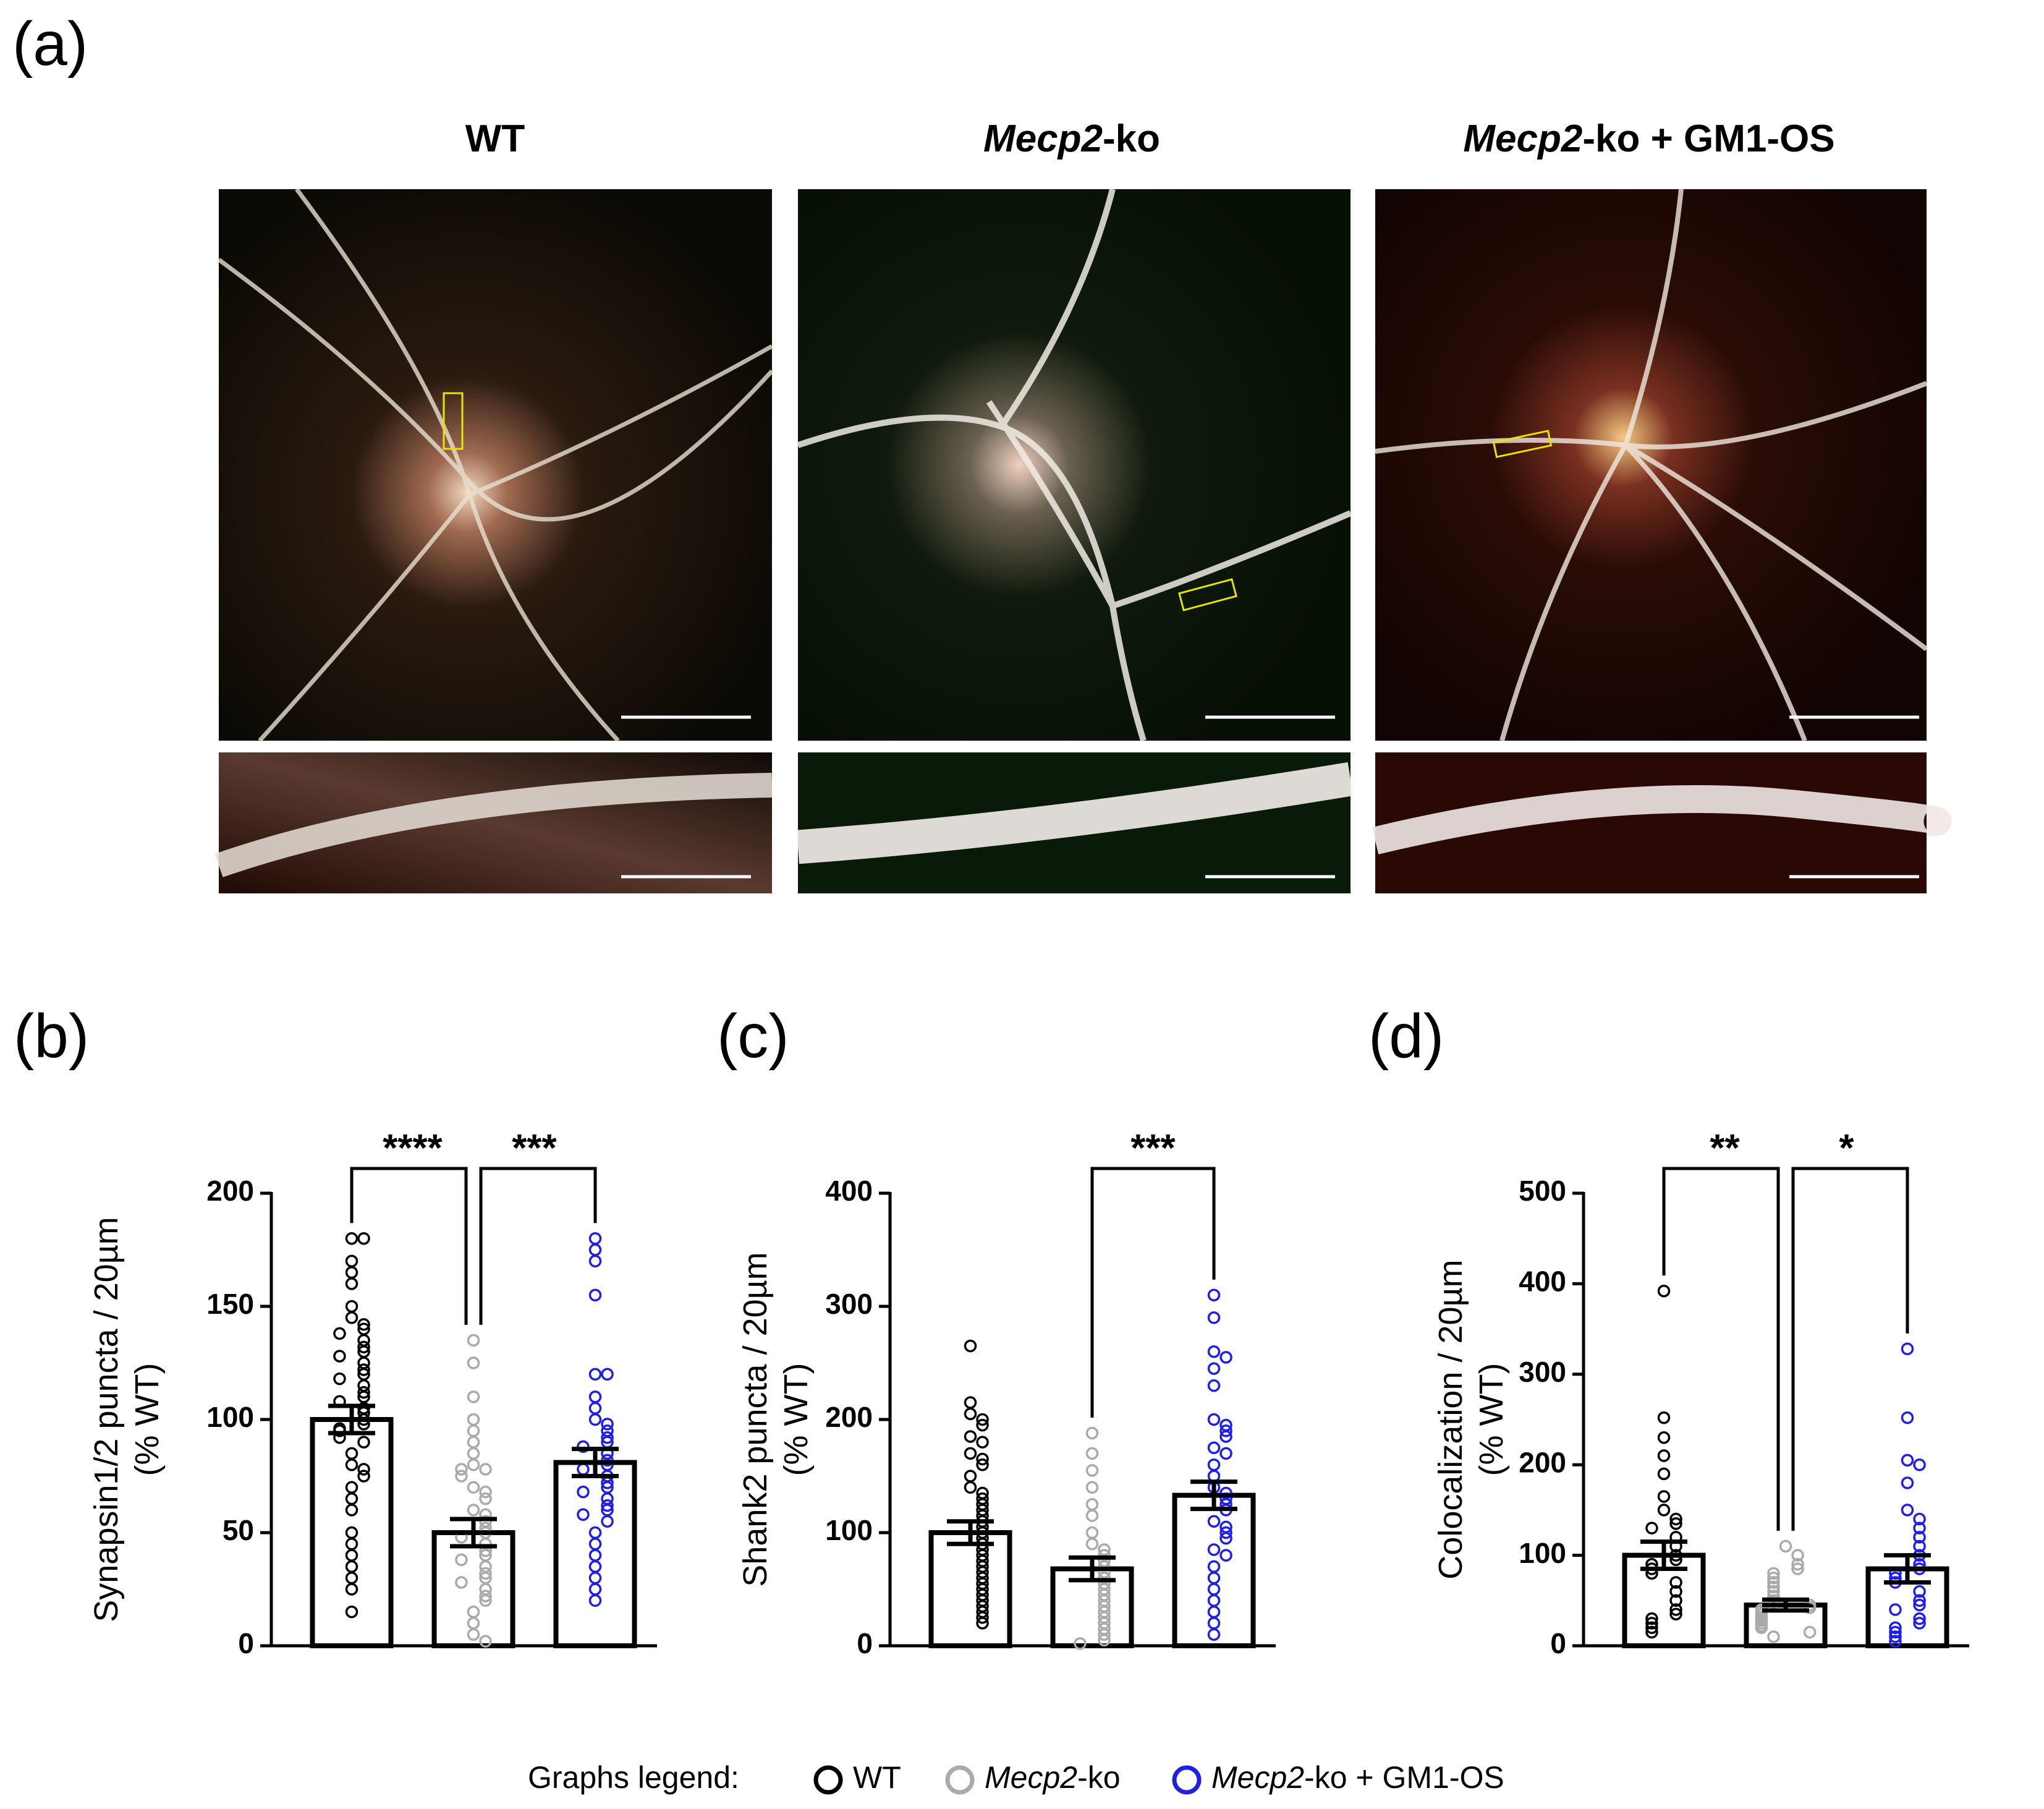 Image resolution: width=2044 pixels, height=1809 pixels. What do you see at coordinates (1257, 1777) in the screenshot?
I see `legend-label-part: Mecp2` at bounding box center [1257, 1777].